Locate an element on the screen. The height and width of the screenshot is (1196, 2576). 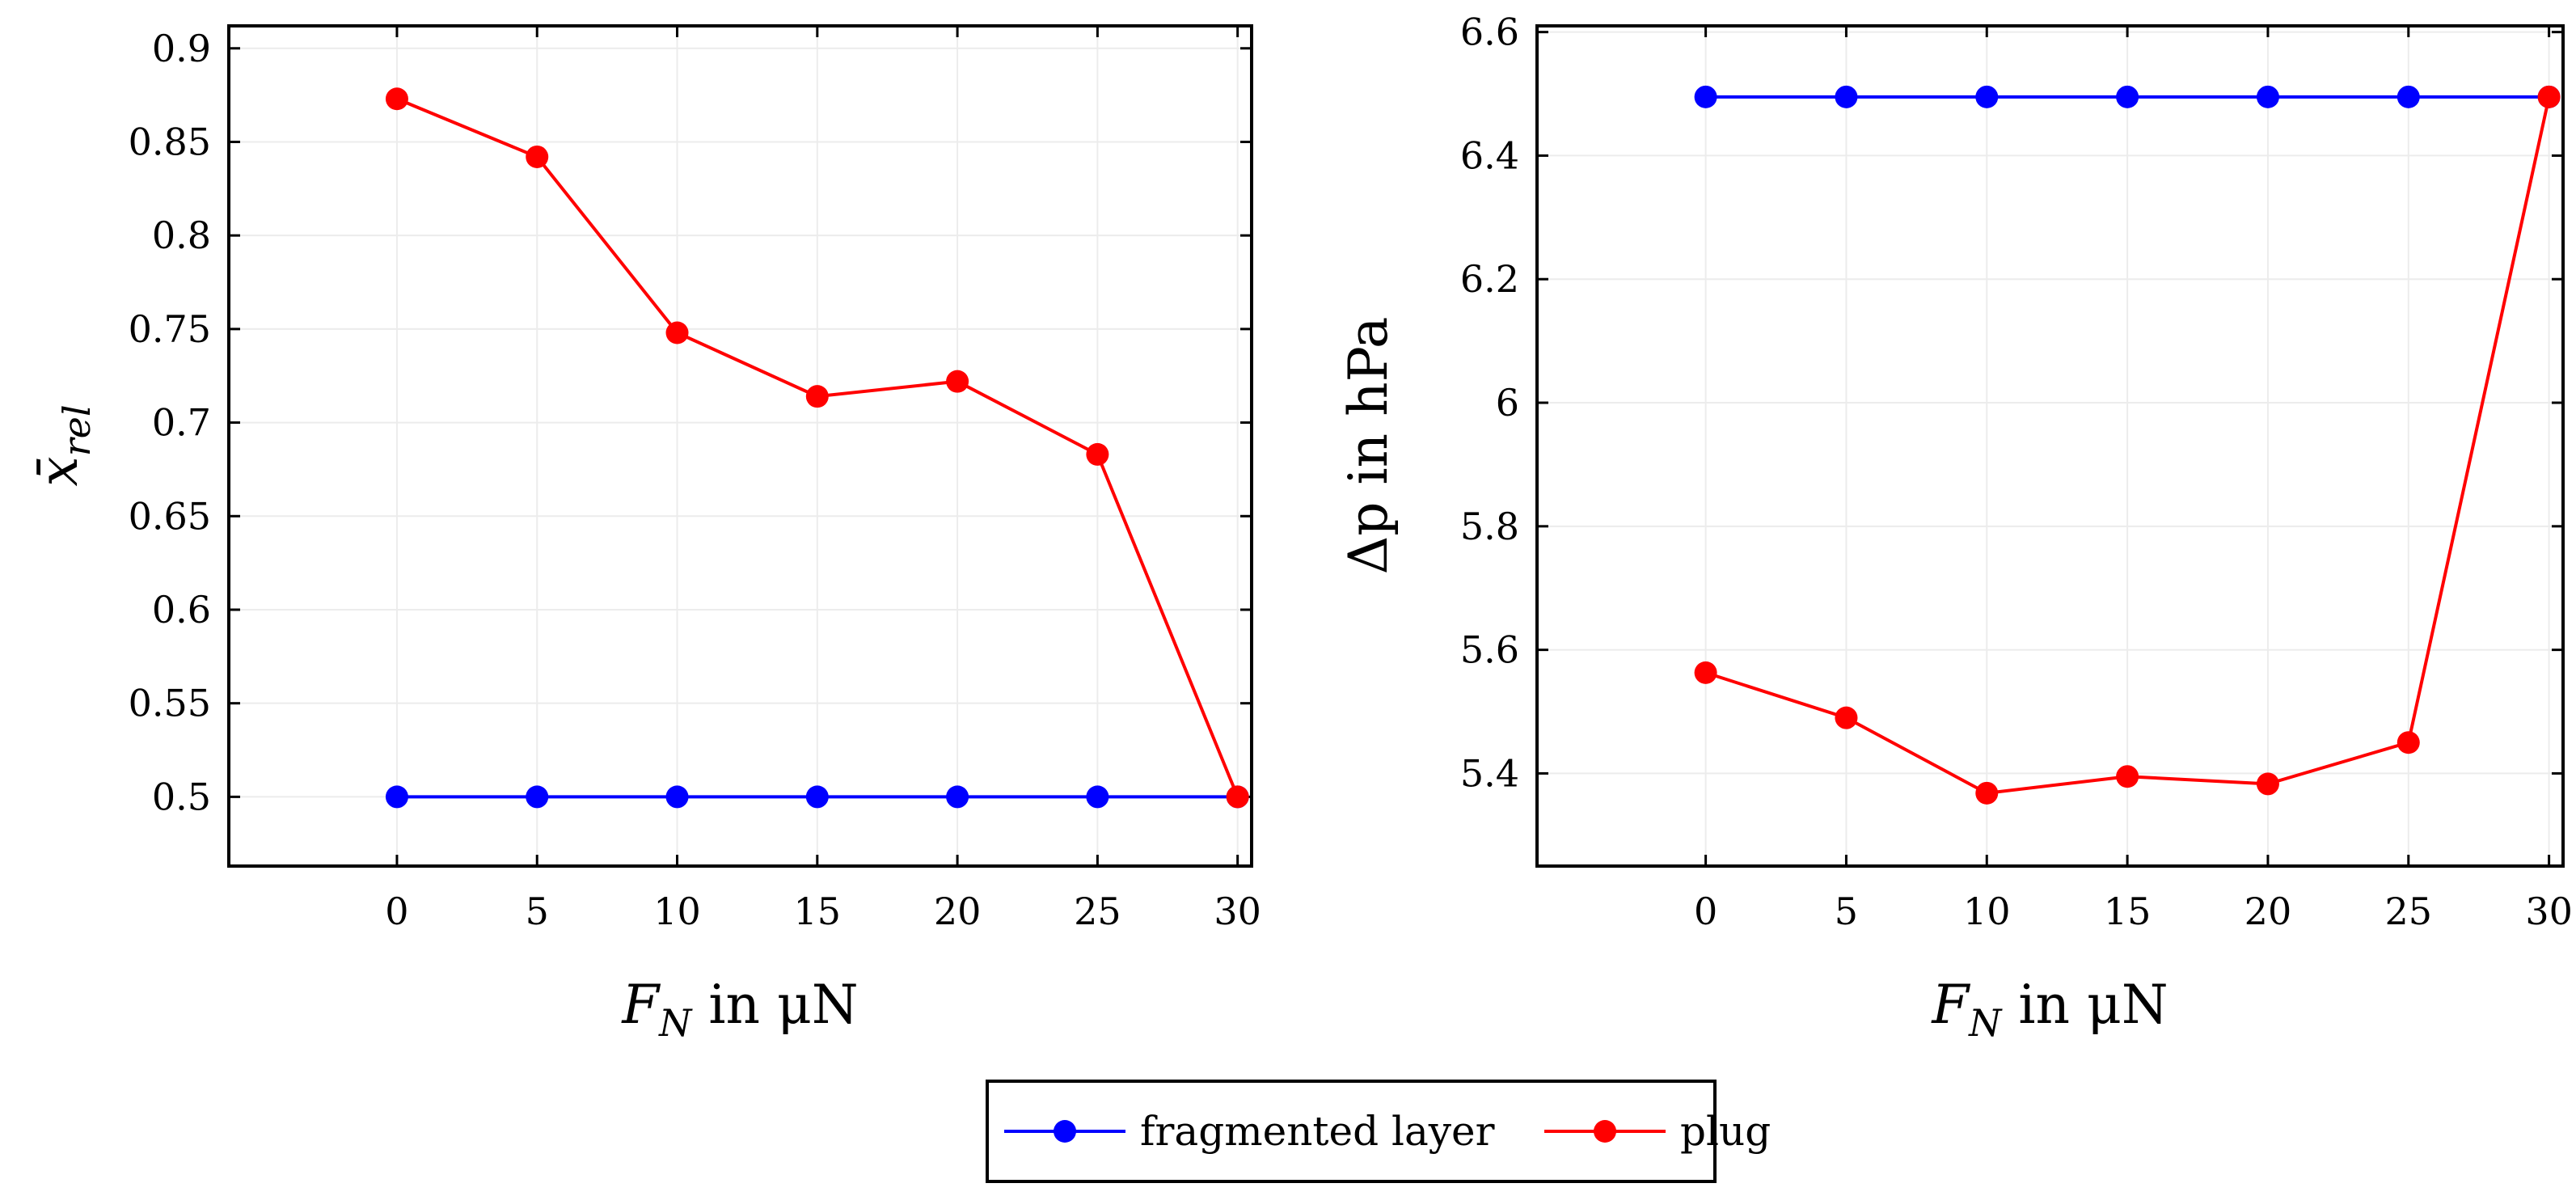
y-tick-label: 0.5 is located at coordinates (181, 797).